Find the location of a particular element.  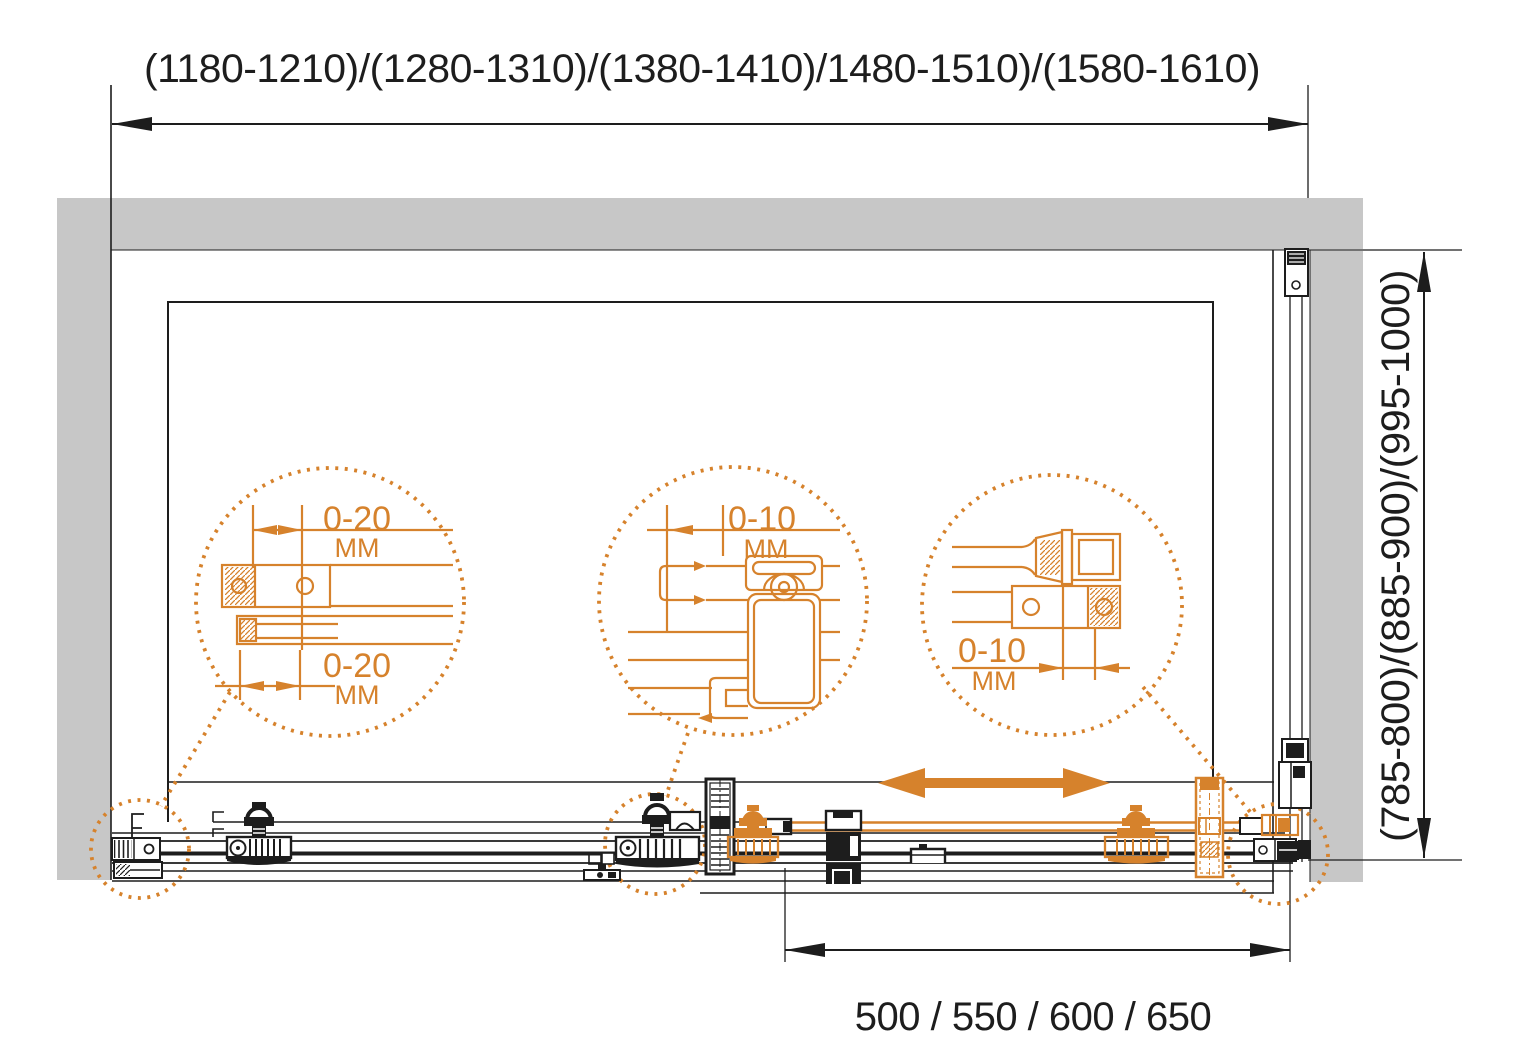

sliding-door-orange is located at coordinates (1015, 826).